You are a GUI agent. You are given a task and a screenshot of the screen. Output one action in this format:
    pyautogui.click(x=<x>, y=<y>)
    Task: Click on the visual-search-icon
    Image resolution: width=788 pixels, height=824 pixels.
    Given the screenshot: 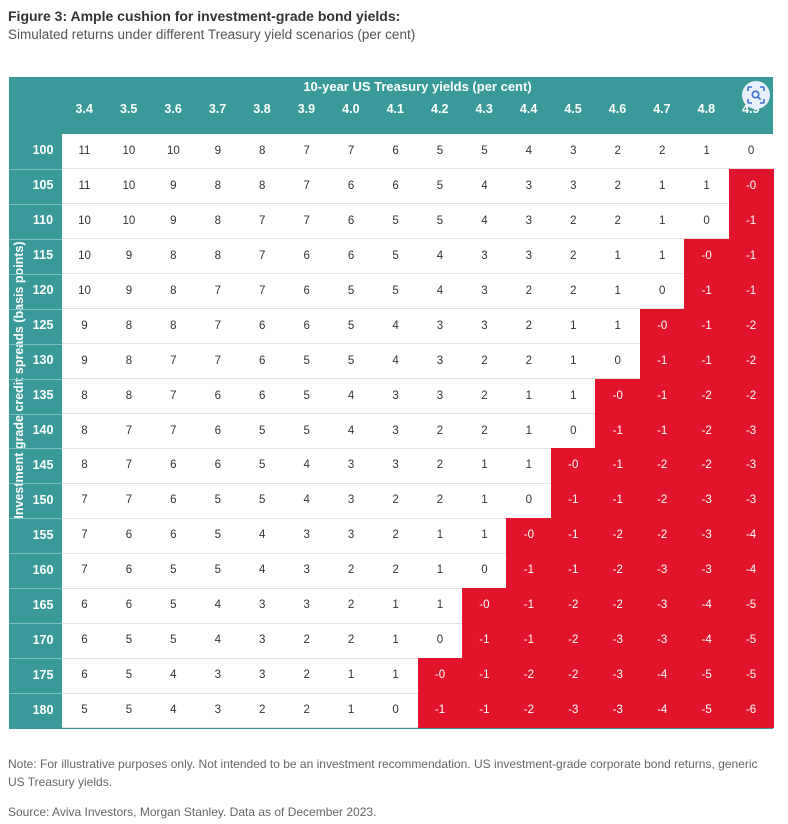 What is the action you would take?
    pyautogui.click(x=756, y=95)
    